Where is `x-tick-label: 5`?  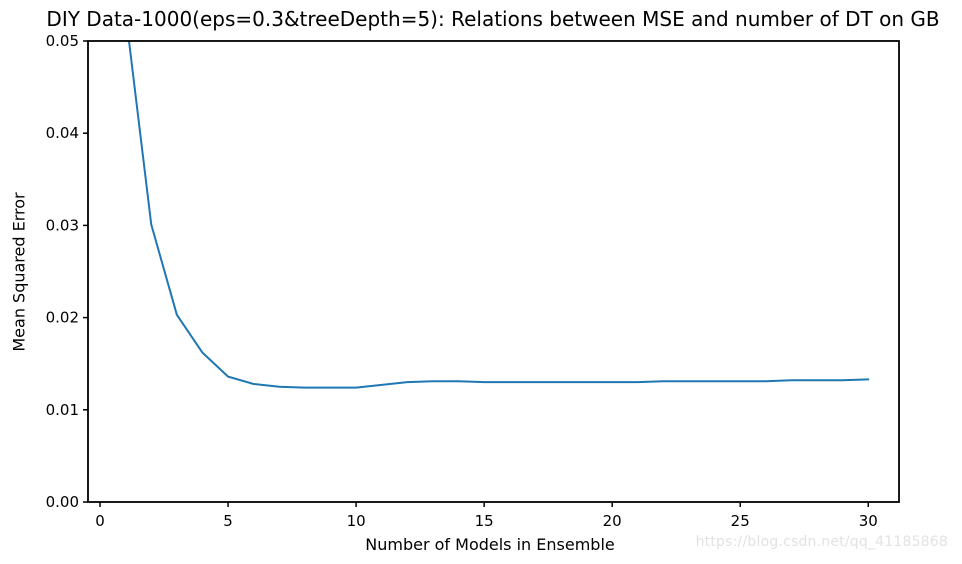
x-tick-label: 5 is located at coordinates (228, 521).